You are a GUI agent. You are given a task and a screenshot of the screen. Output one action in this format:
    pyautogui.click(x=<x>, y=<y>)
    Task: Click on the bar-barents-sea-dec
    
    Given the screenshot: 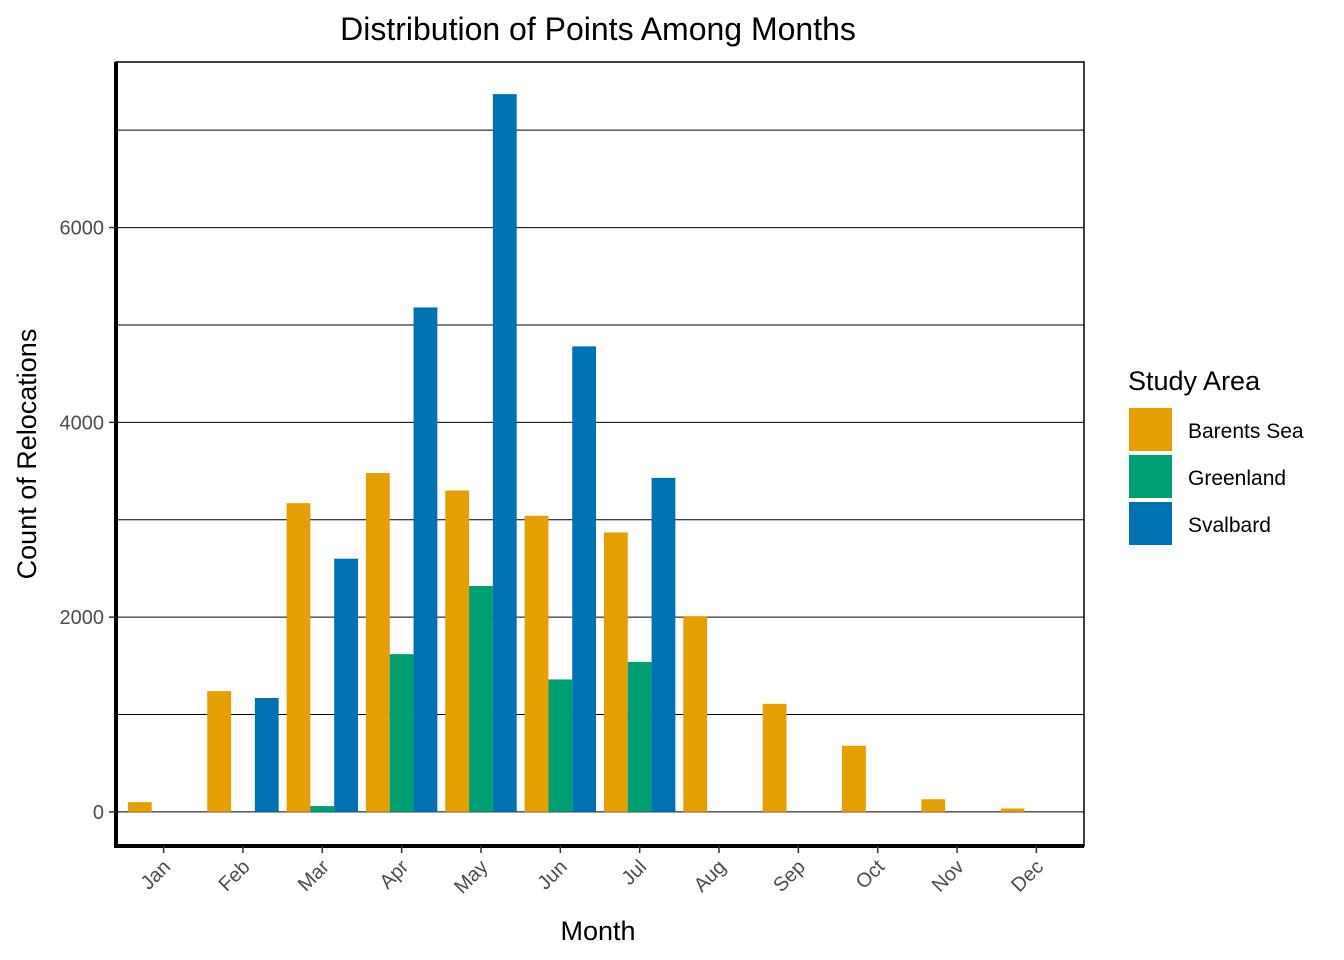 What is the action you would take?
    pyautogui.click(x=1012, y=810)
    